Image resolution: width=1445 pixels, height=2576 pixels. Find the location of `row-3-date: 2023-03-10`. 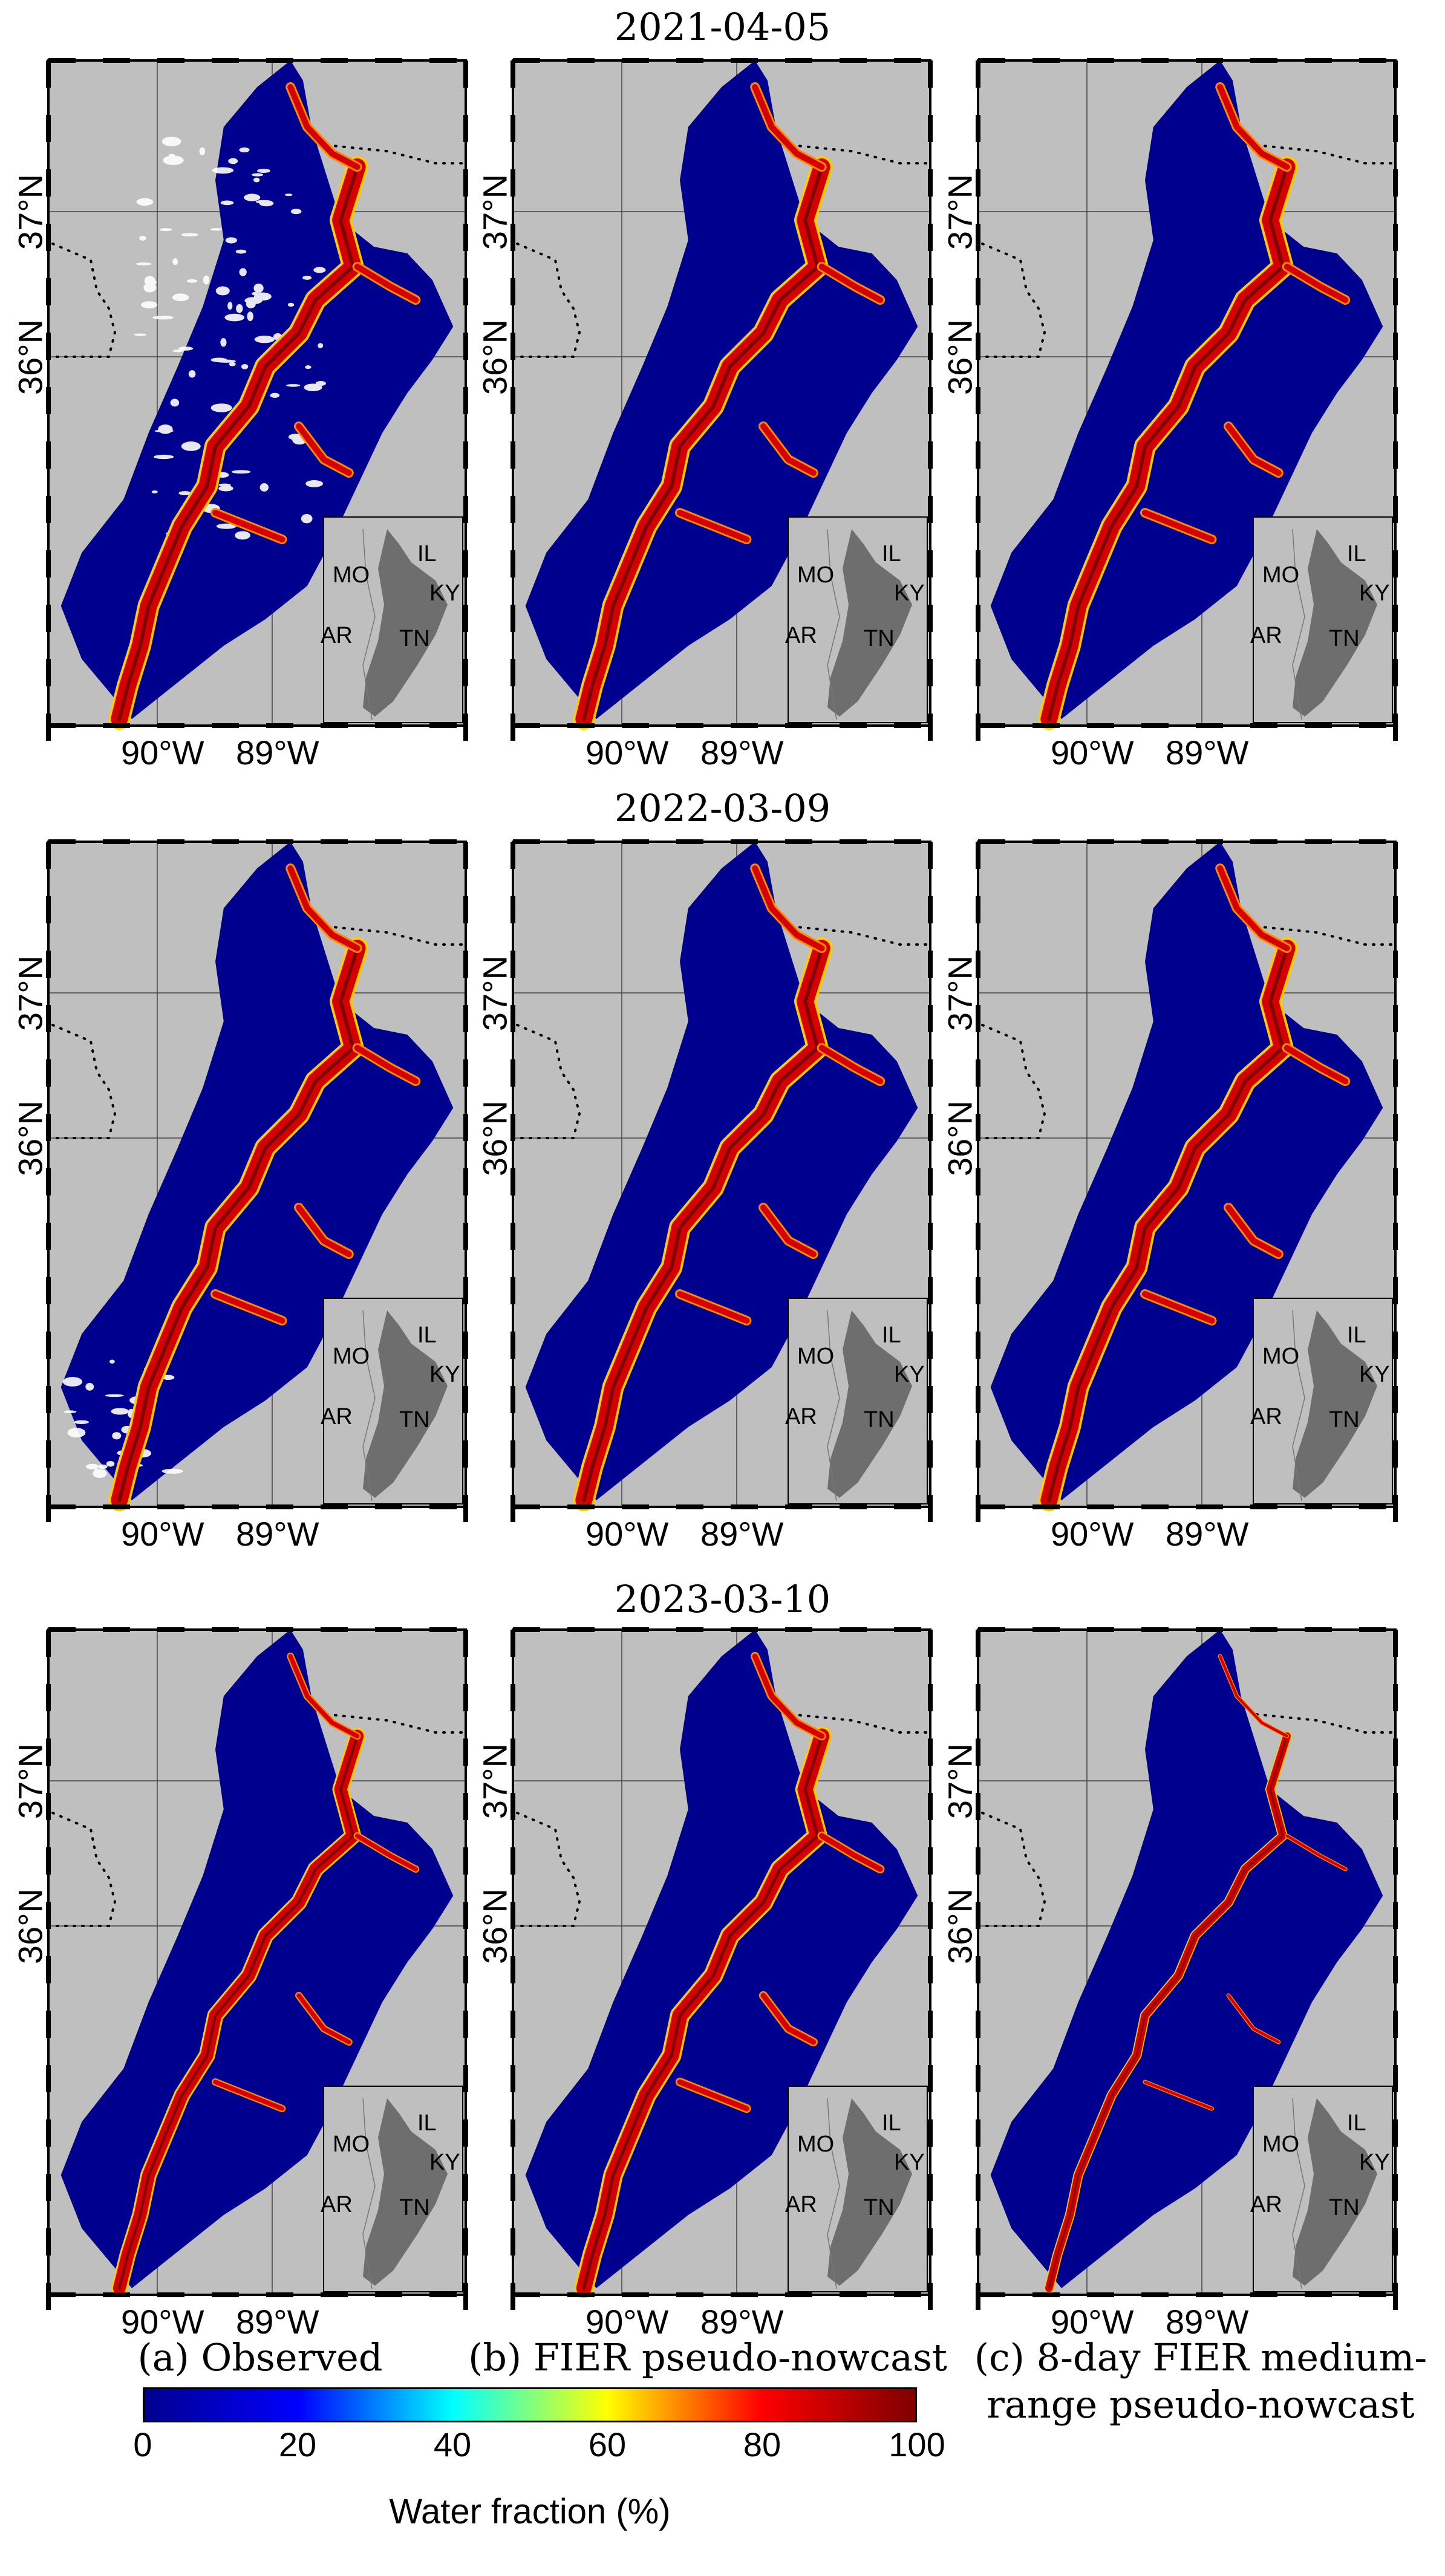

row-3-date: 2023-03-10 is located at coordinates (722, 1599).